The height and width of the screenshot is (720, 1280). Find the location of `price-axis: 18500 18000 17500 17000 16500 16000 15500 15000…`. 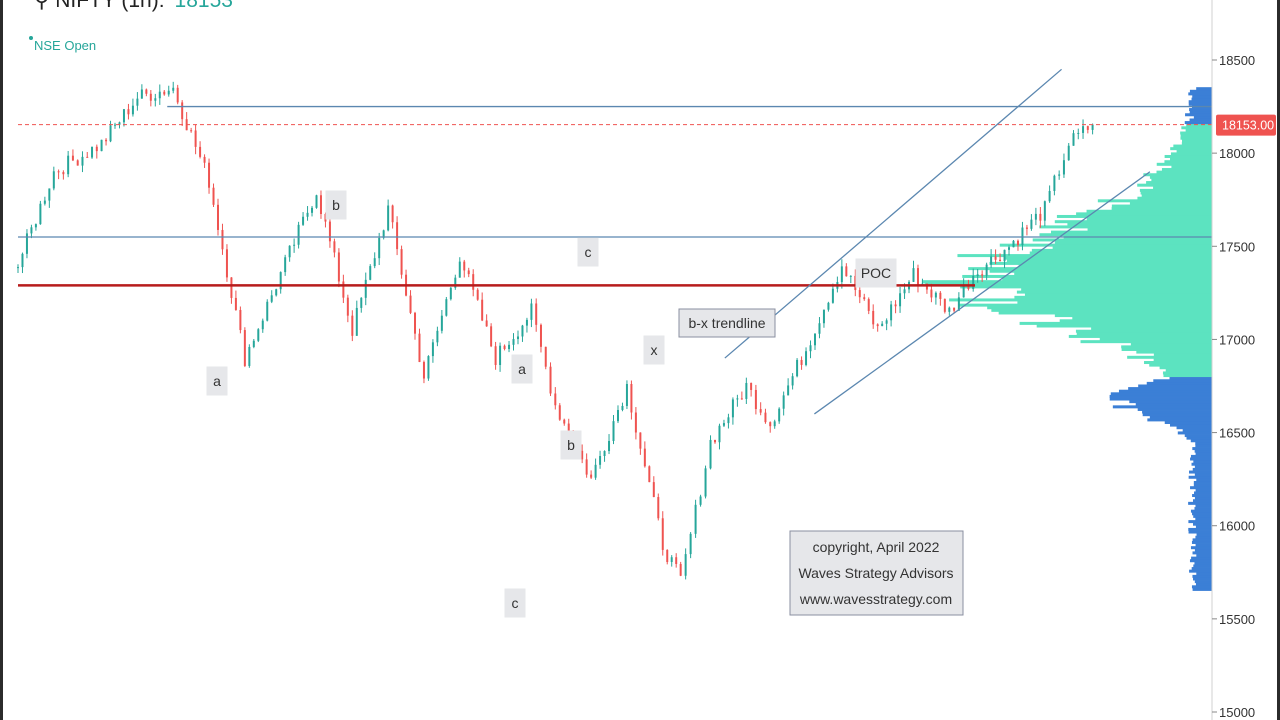

price-axis: 18500 18000 17500 17000 16500 16000 15500 15000… is located at coordinates (1243, 360).